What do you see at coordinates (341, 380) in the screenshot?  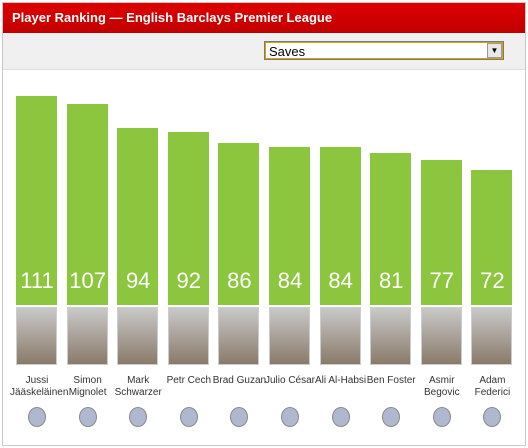 I see `player-name: Ali Al-Habsi` at bounding box center [341, 380].